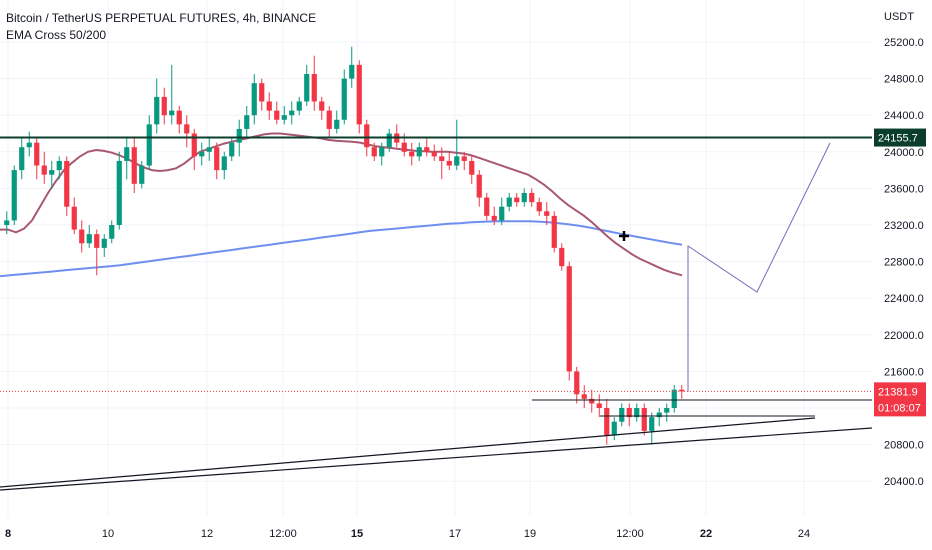 This screenshot has height=550, width=932. Describe the element at coordinates (898, 392) in the screenshot. I see `last-price-label: 21381.9` at that location.